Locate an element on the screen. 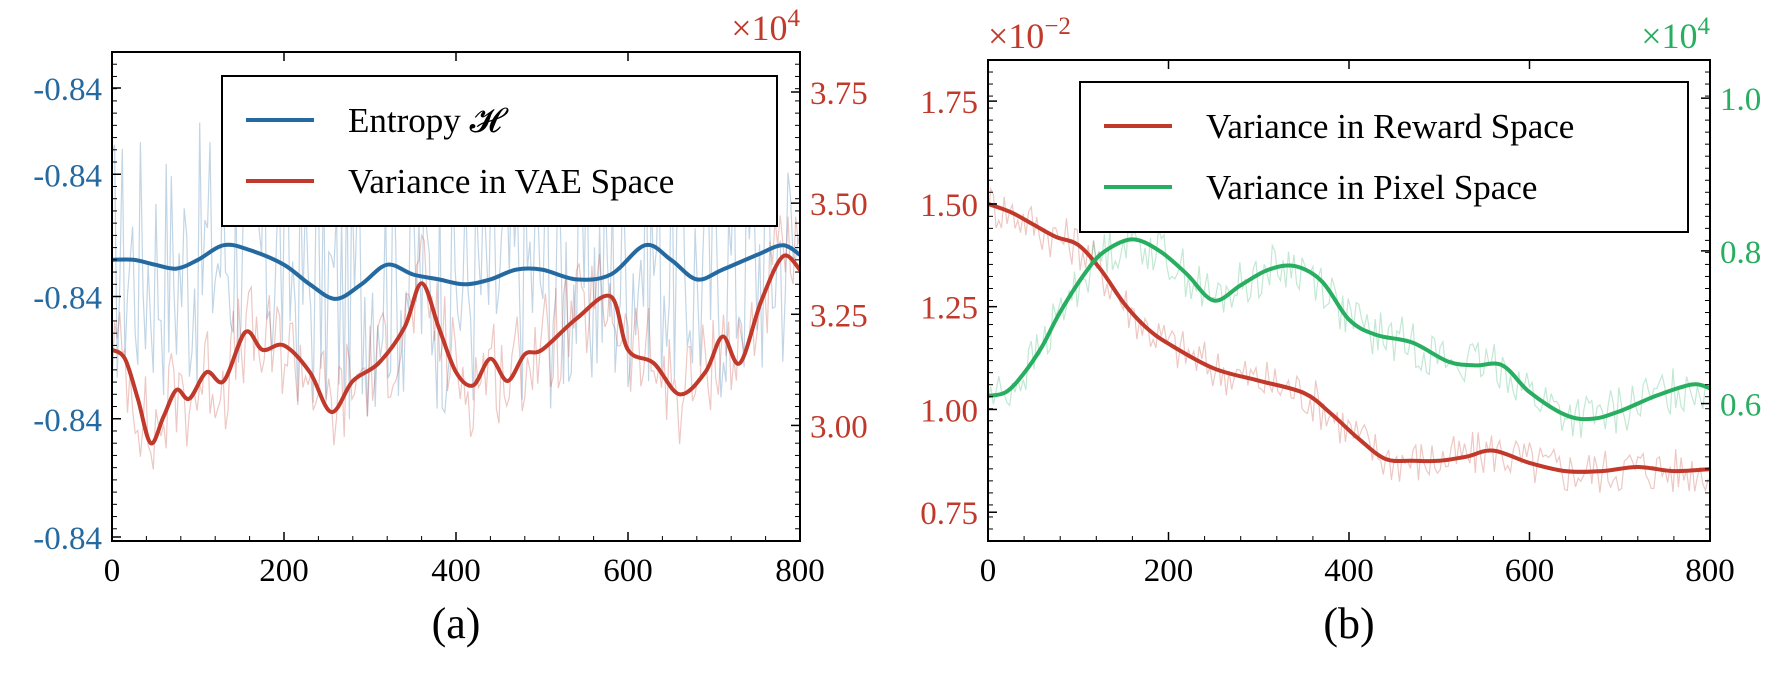 Image resolution: width=1786 pixels, height=686 pixels. y-right-tick-label: 3.75 is located at coordinates (839, 94).